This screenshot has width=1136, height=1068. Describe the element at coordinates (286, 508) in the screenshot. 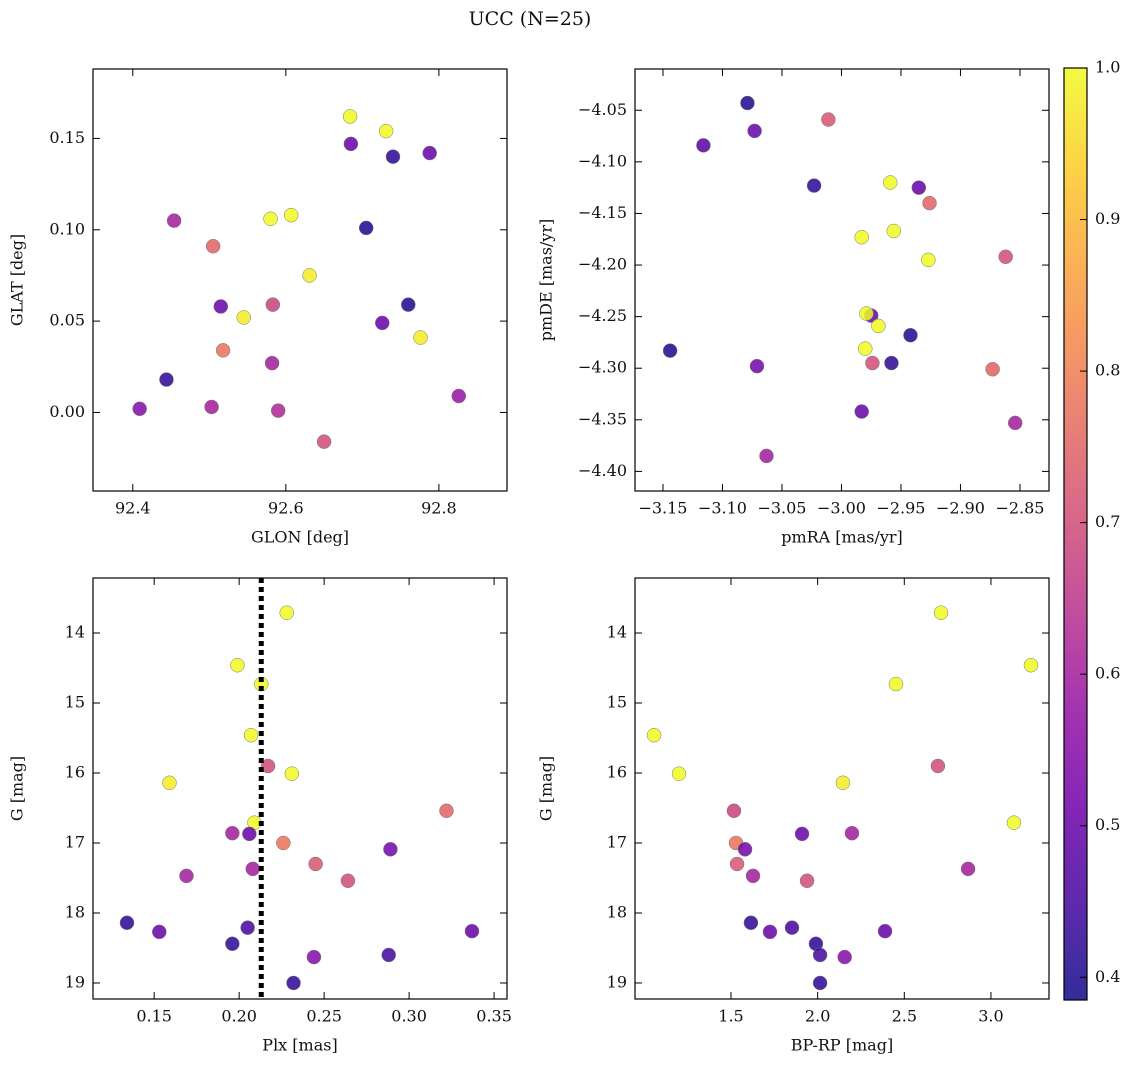

I see `x-tick-label: 92.6` at that location.